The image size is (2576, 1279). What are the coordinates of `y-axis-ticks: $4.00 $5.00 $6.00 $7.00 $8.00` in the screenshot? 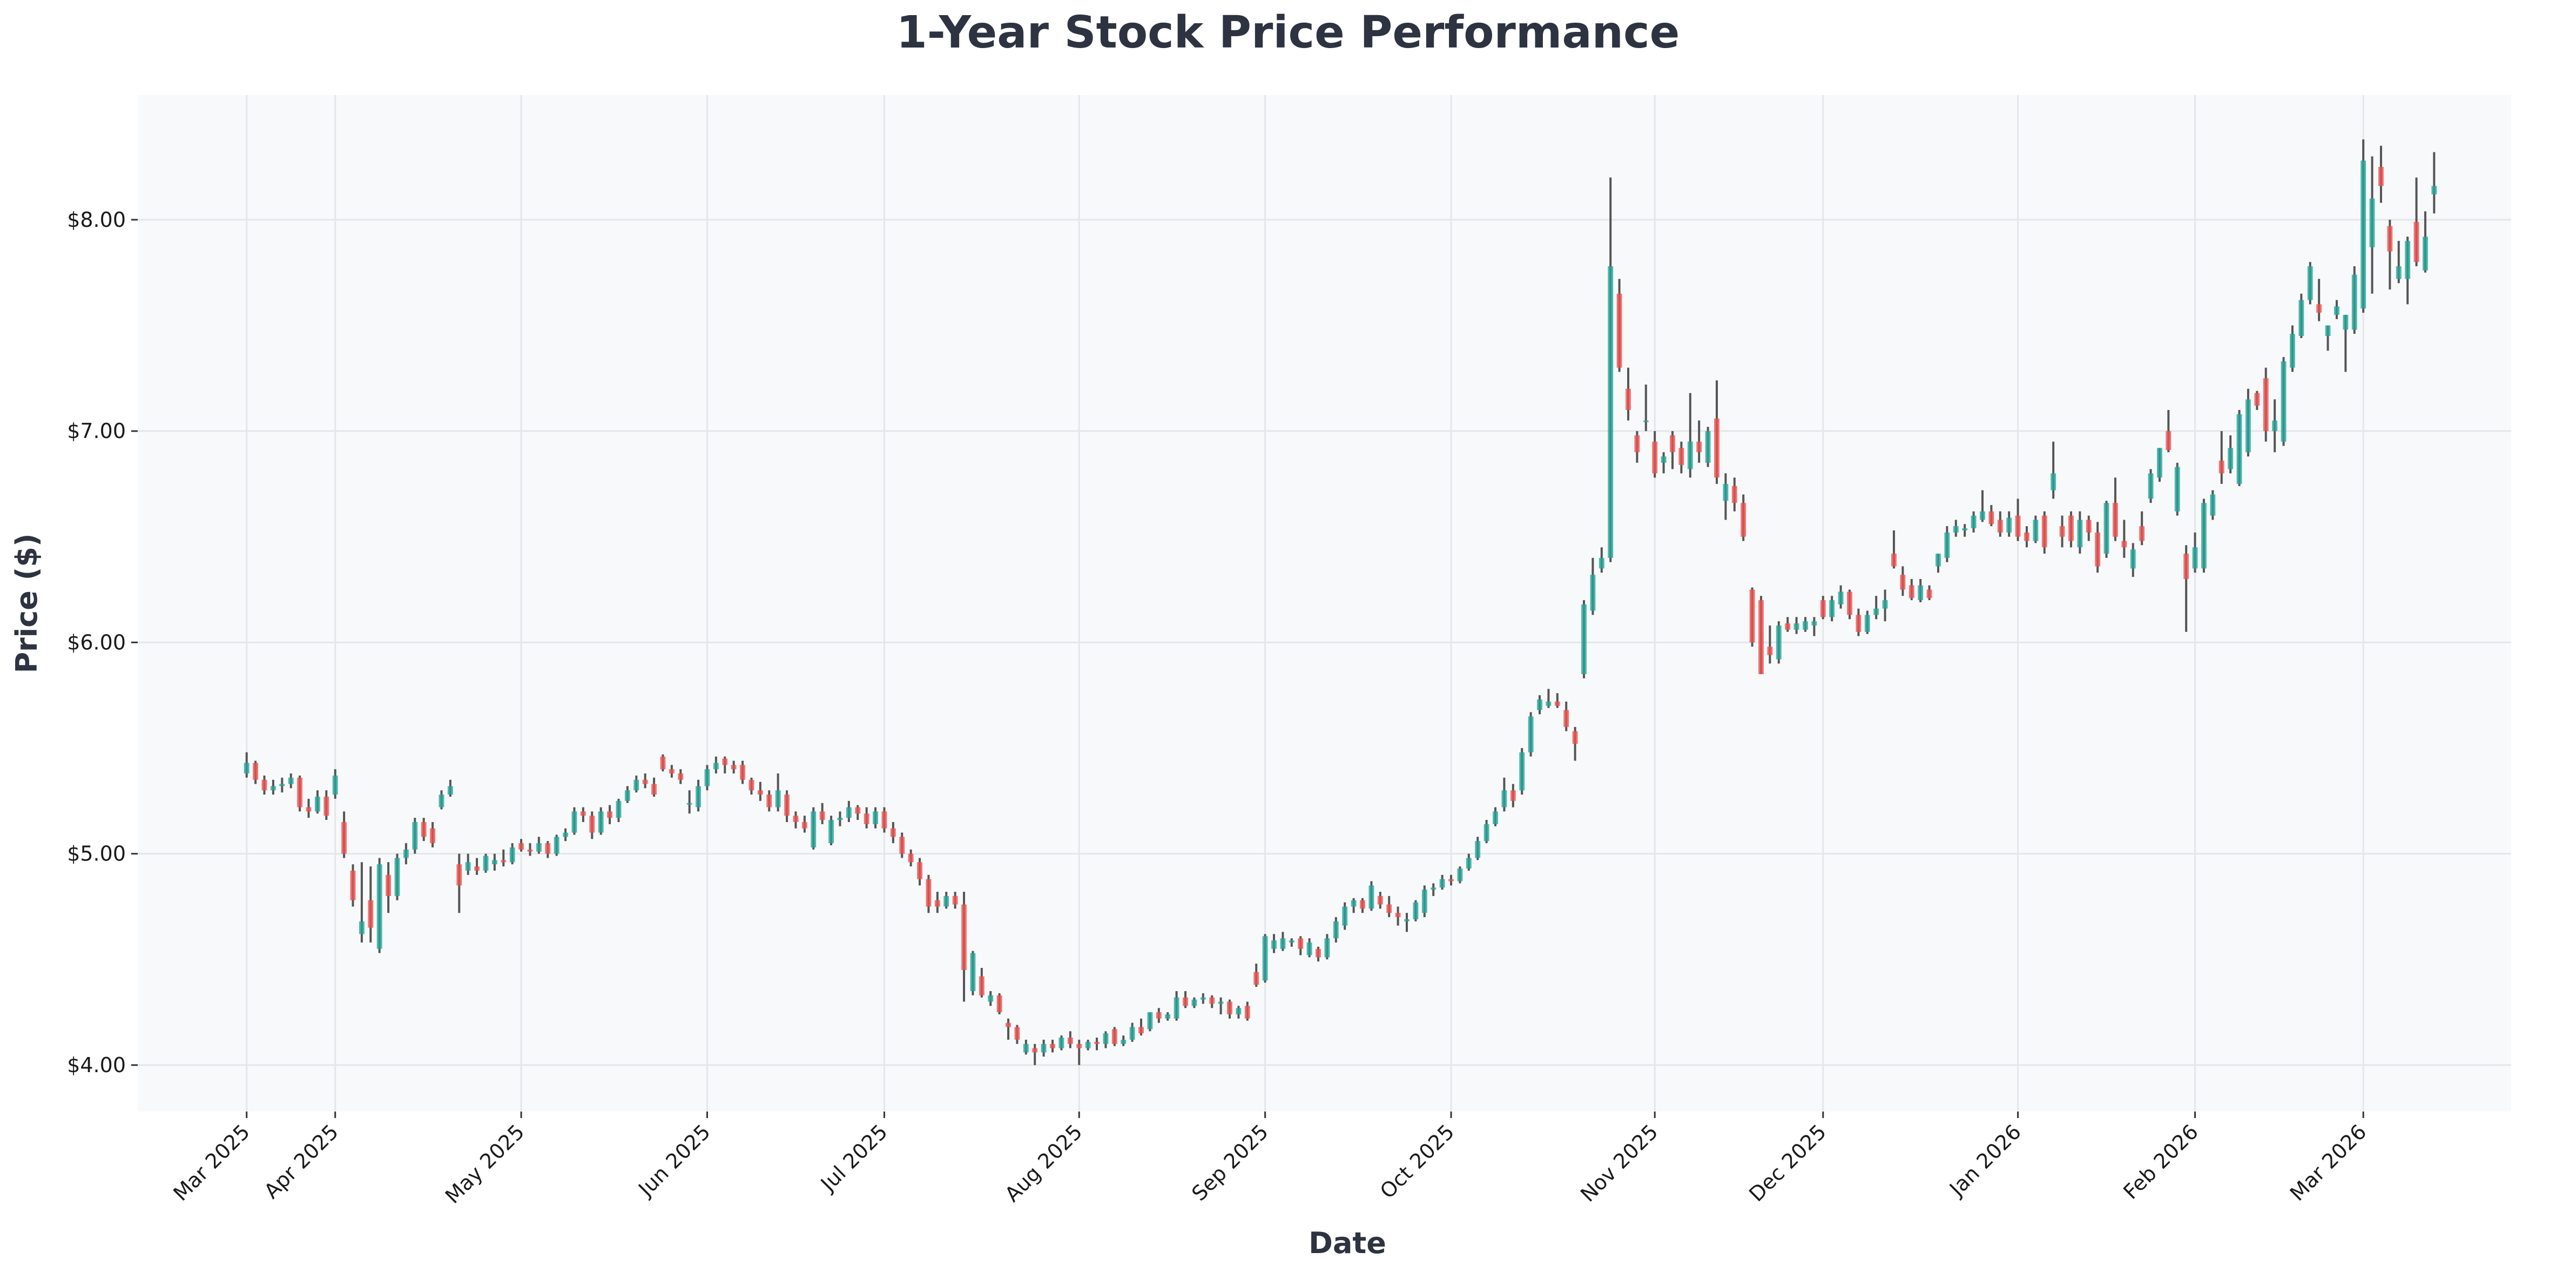 It's located at (102, 642).